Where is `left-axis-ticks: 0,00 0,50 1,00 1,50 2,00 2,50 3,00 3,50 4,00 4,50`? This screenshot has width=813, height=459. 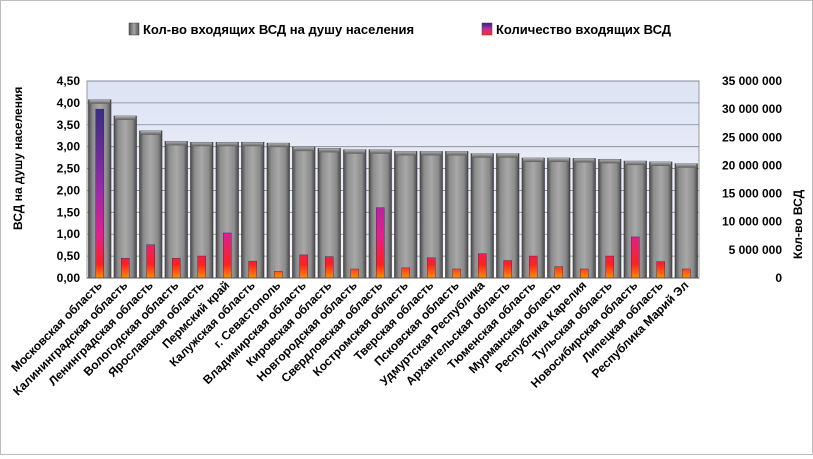
left-axis-ticks: 0,00 0,50 1,00 1,50 2,00 2,50 3,00 3,50 4,00 4,50 is located at coordinates (69, 179).